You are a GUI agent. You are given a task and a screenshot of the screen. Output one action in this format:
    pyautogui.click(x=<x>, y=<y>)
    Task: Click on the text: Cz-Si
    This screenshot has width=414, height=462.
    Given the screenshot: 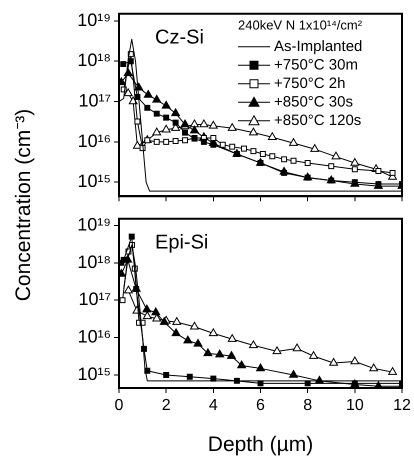 What is the action you would take?
    pyautogui.click(x=179, y=37)
    